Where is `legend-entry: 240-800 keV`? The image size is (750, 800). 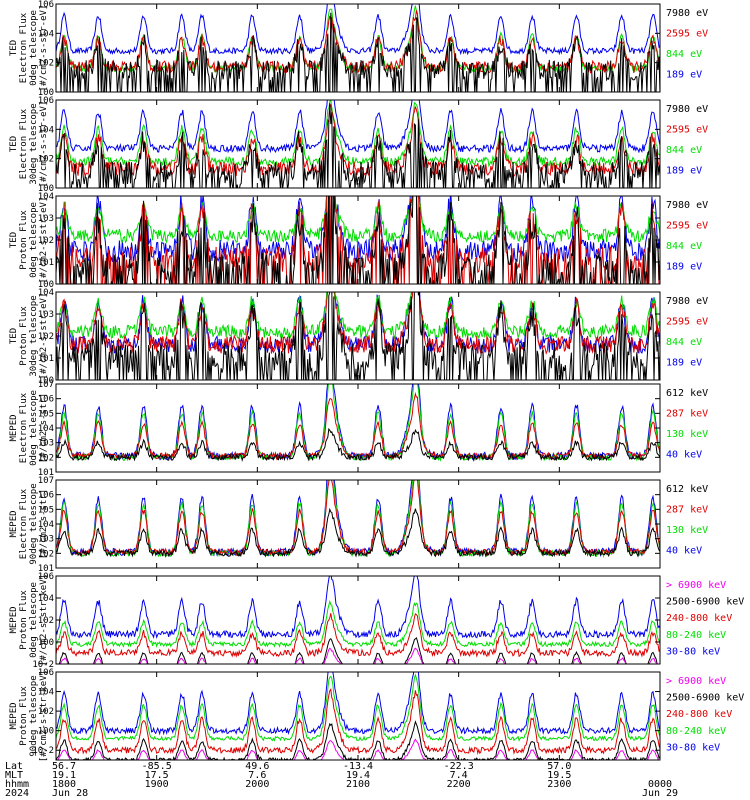
legend-entry: 240-800 keV is located at coordinates (699, 714).